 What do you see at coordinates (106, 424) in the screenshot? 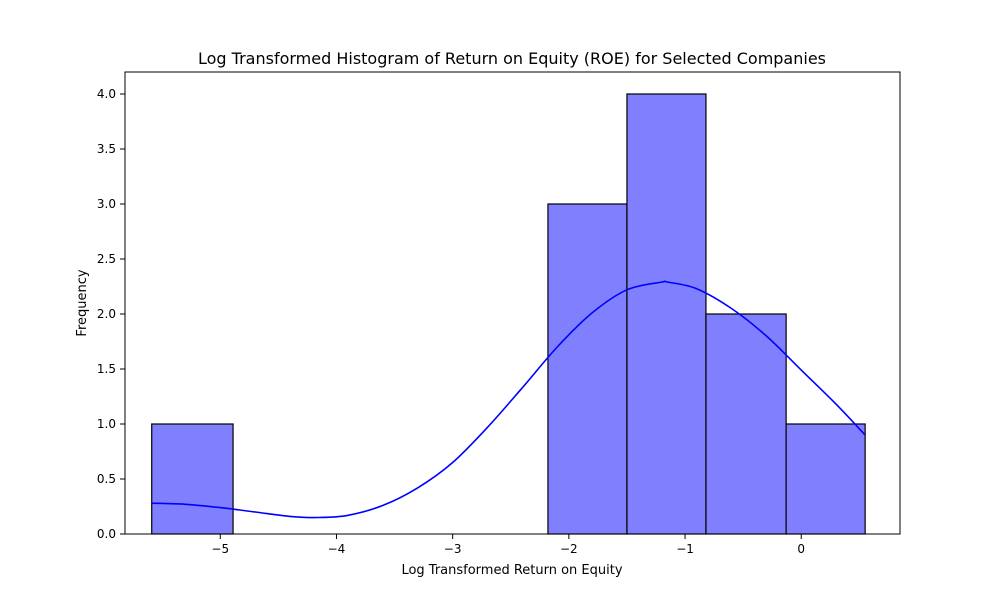
I see `y-tick-label: 1.0` at bounding box center [106, 424].